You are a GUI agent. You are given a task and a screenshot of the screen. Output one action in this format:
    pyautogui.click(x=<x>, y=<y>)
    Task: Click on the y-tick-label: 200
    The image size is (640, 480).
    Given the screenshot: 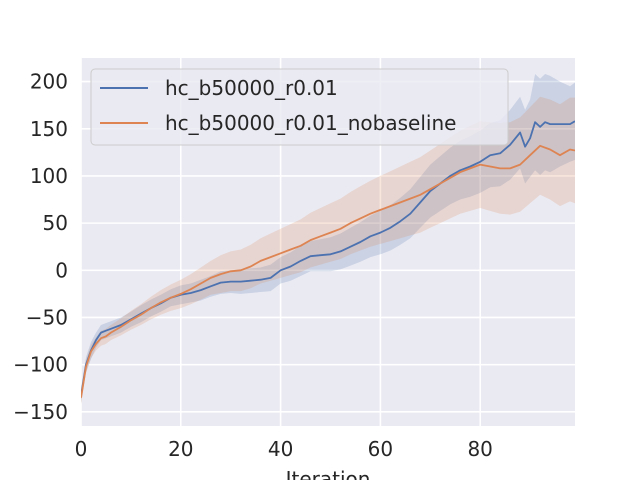 What is the action you would take?
    pyautogui.click(x=49, y=82)
    